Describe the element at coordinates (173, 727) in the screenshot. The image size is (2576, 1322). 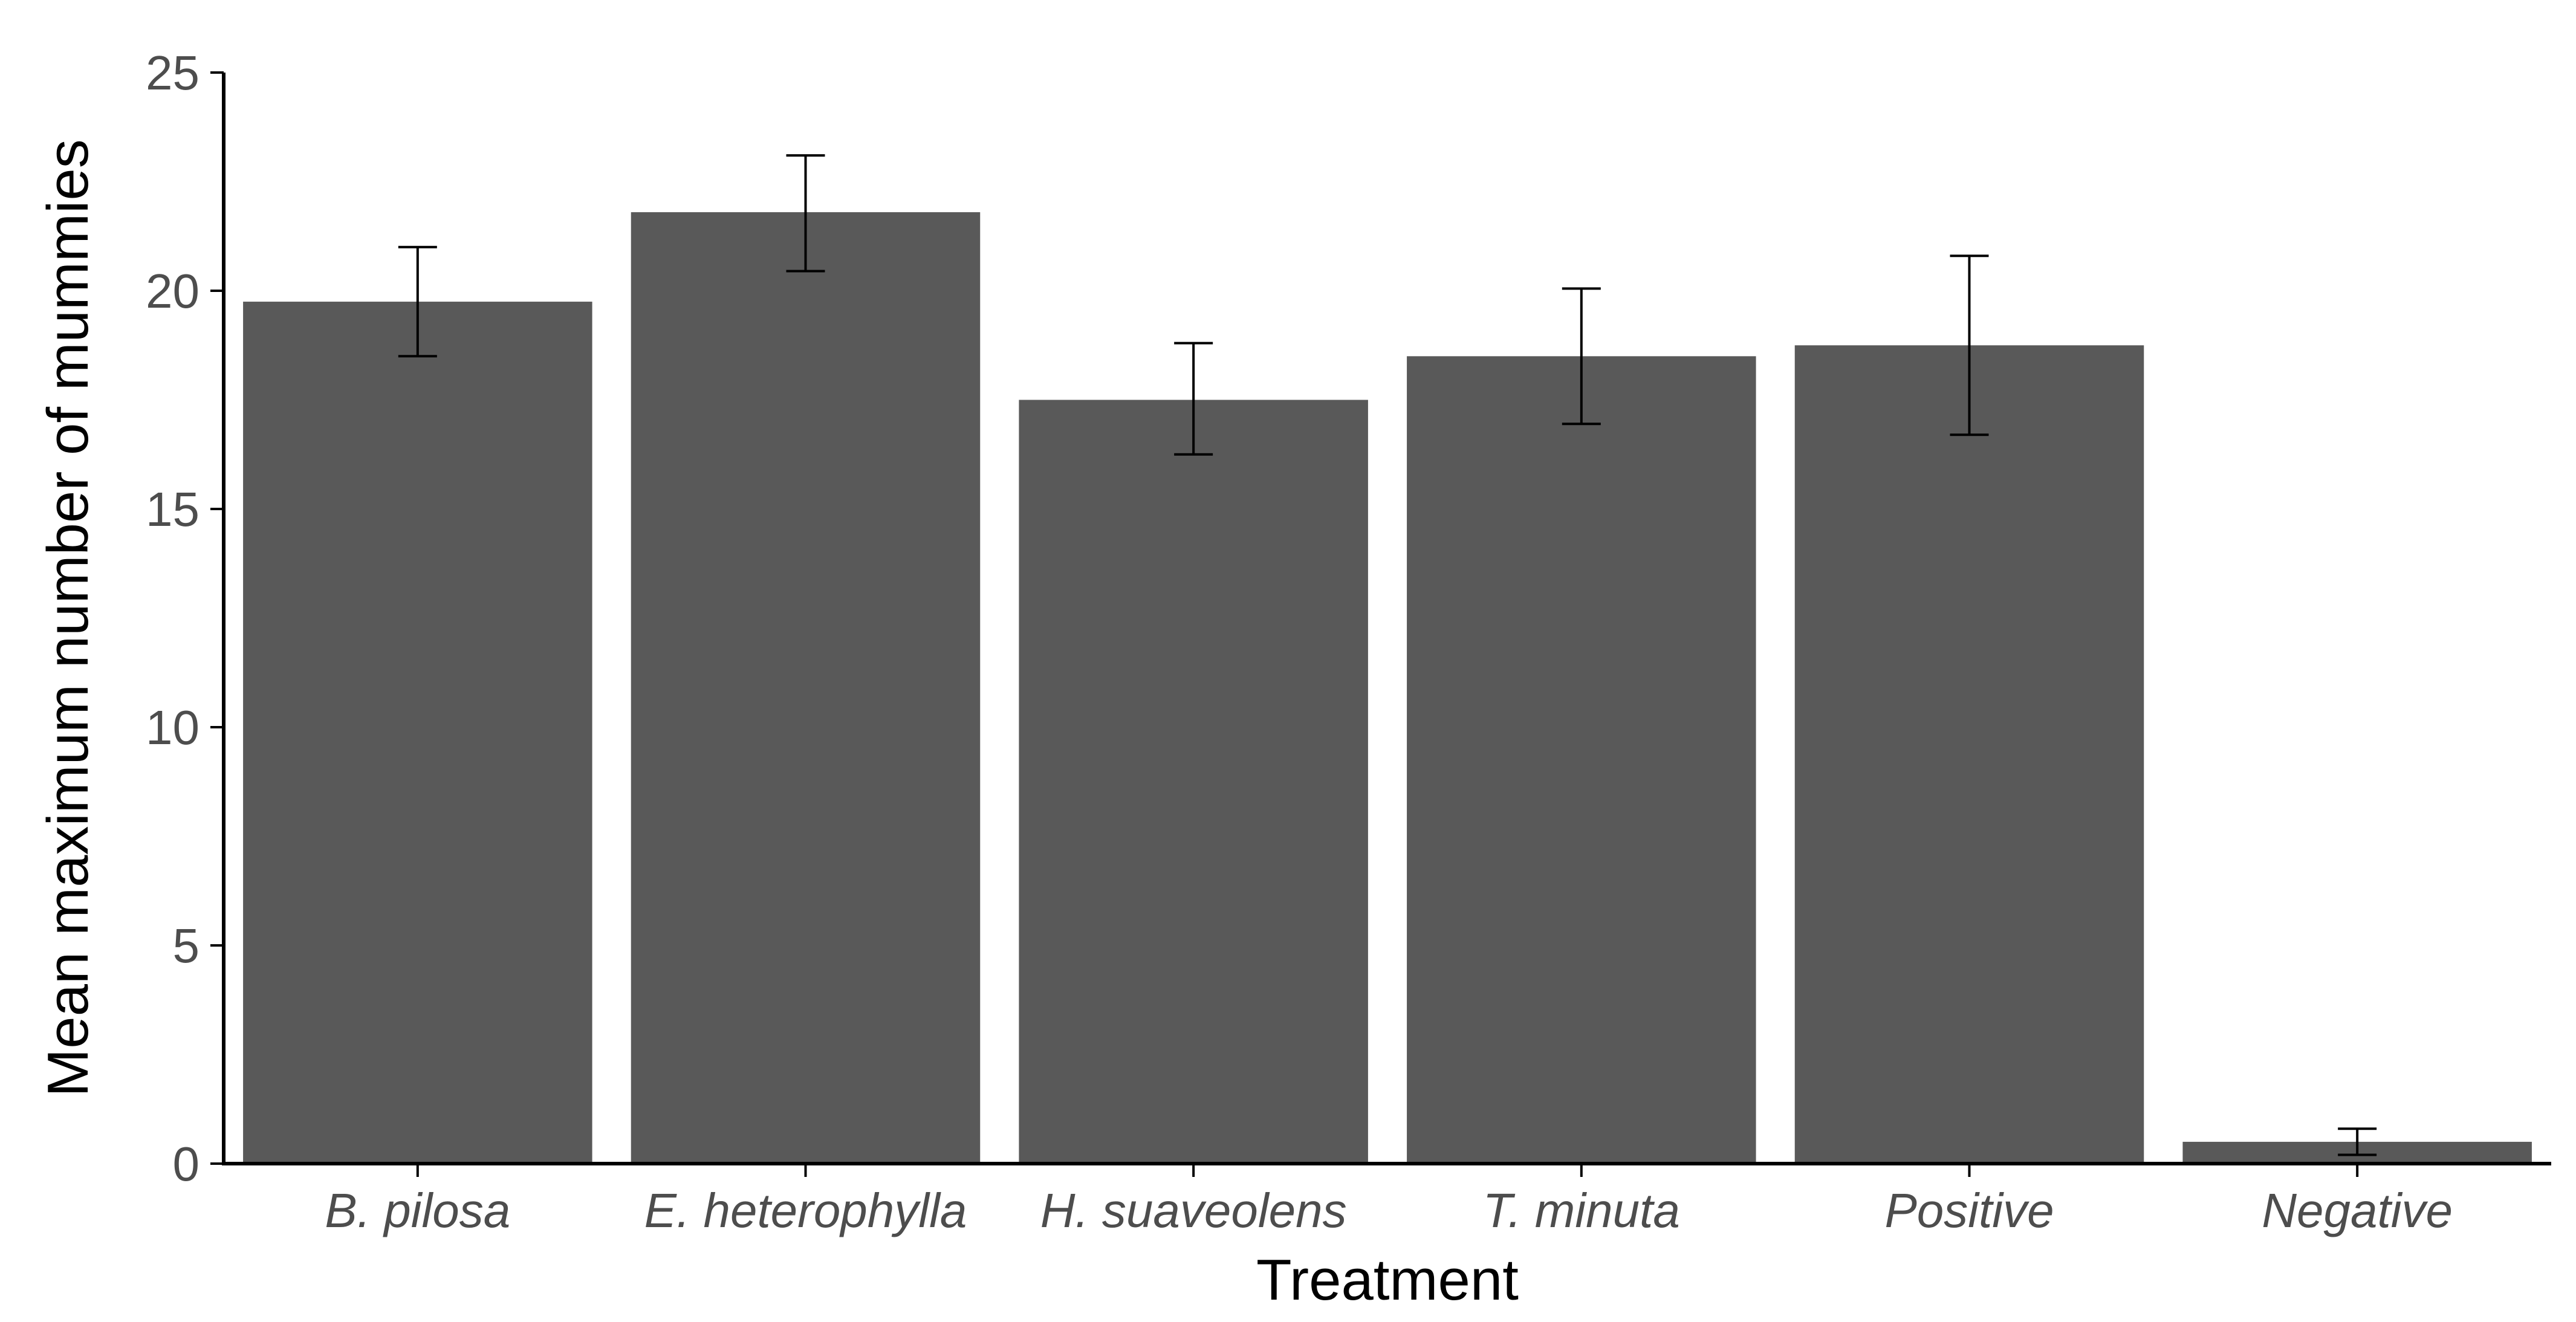
I see `y-tick-label-2: 10` at that location.